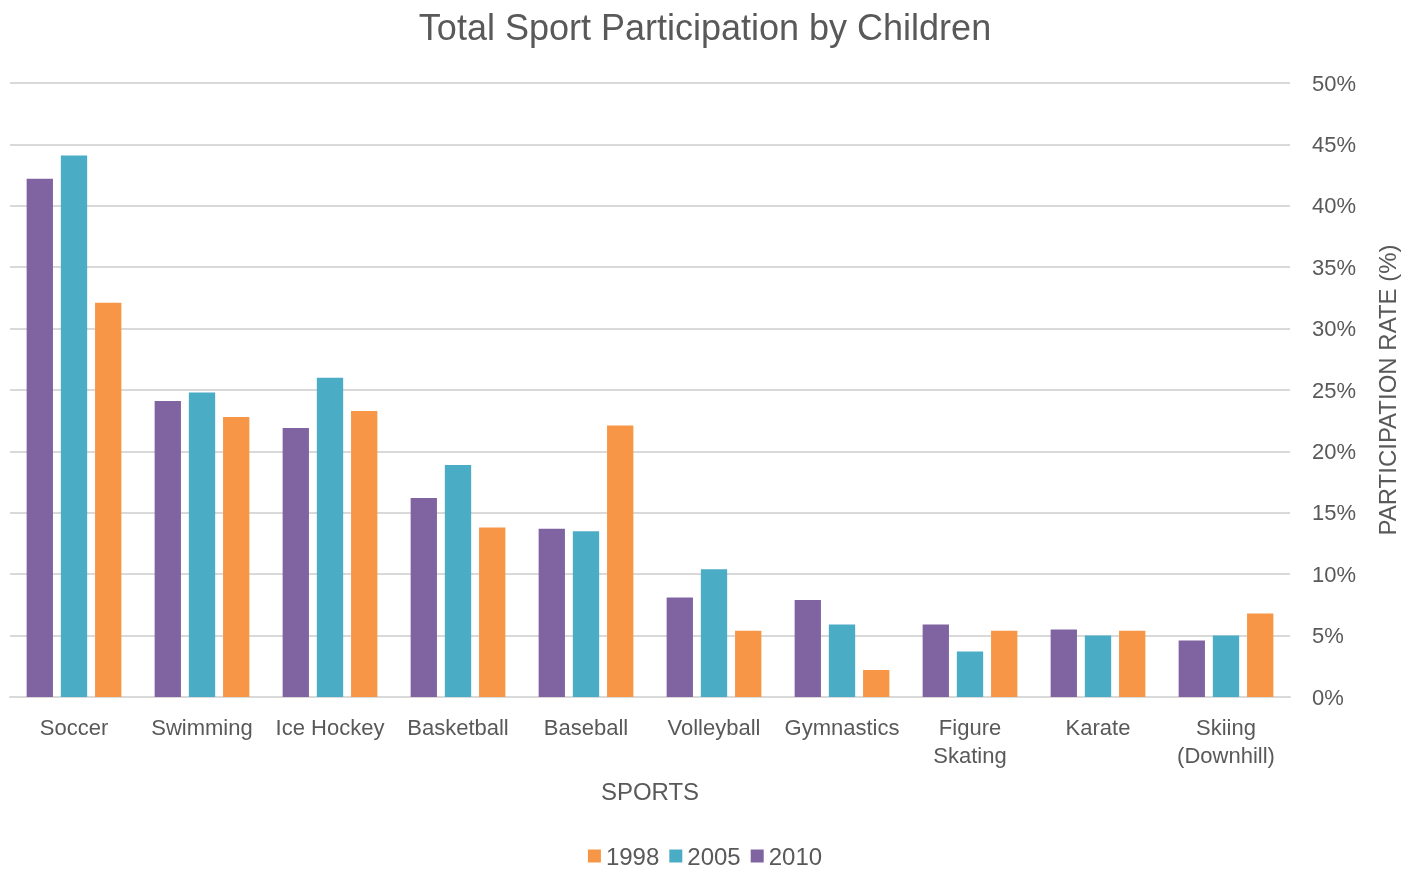 The image size is (1410, 875). I want to click on x-tick-label: Swimming, so click(202, 727).